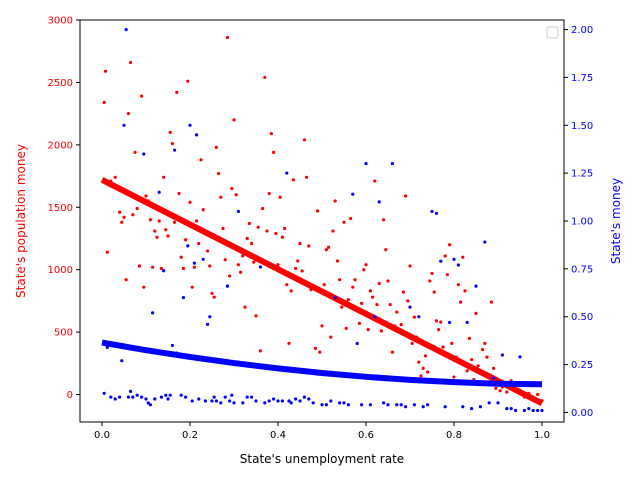 The width and height of the screenshot is (640, 480). Describe the element at coordinates (582, 30) in the screenshot. I see `y-right-tick-label: 2.00` at that location.